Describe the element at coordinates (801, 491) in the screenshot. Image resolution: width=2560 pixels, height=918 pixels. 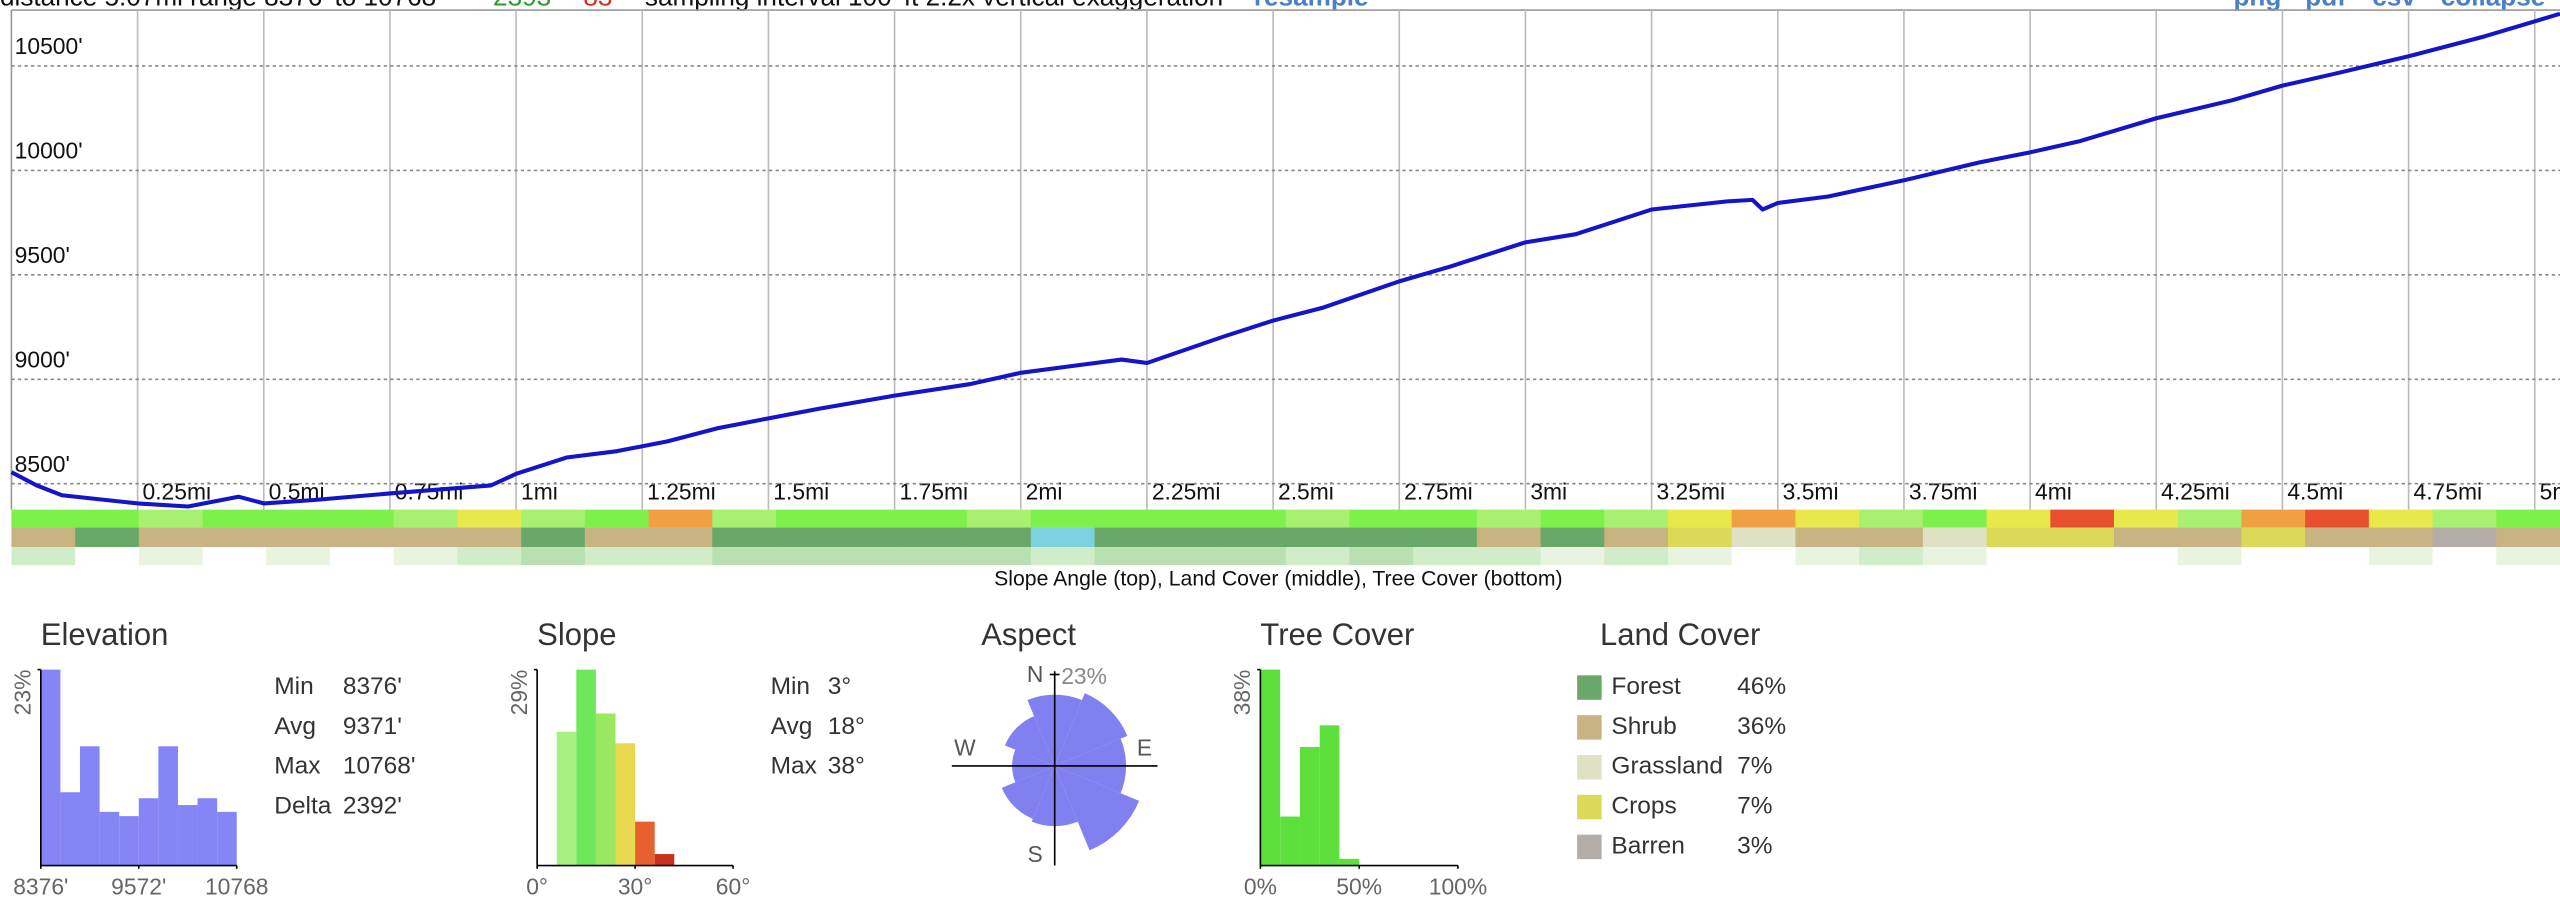
I see `x-tick-label: 1.5mi` at that location.